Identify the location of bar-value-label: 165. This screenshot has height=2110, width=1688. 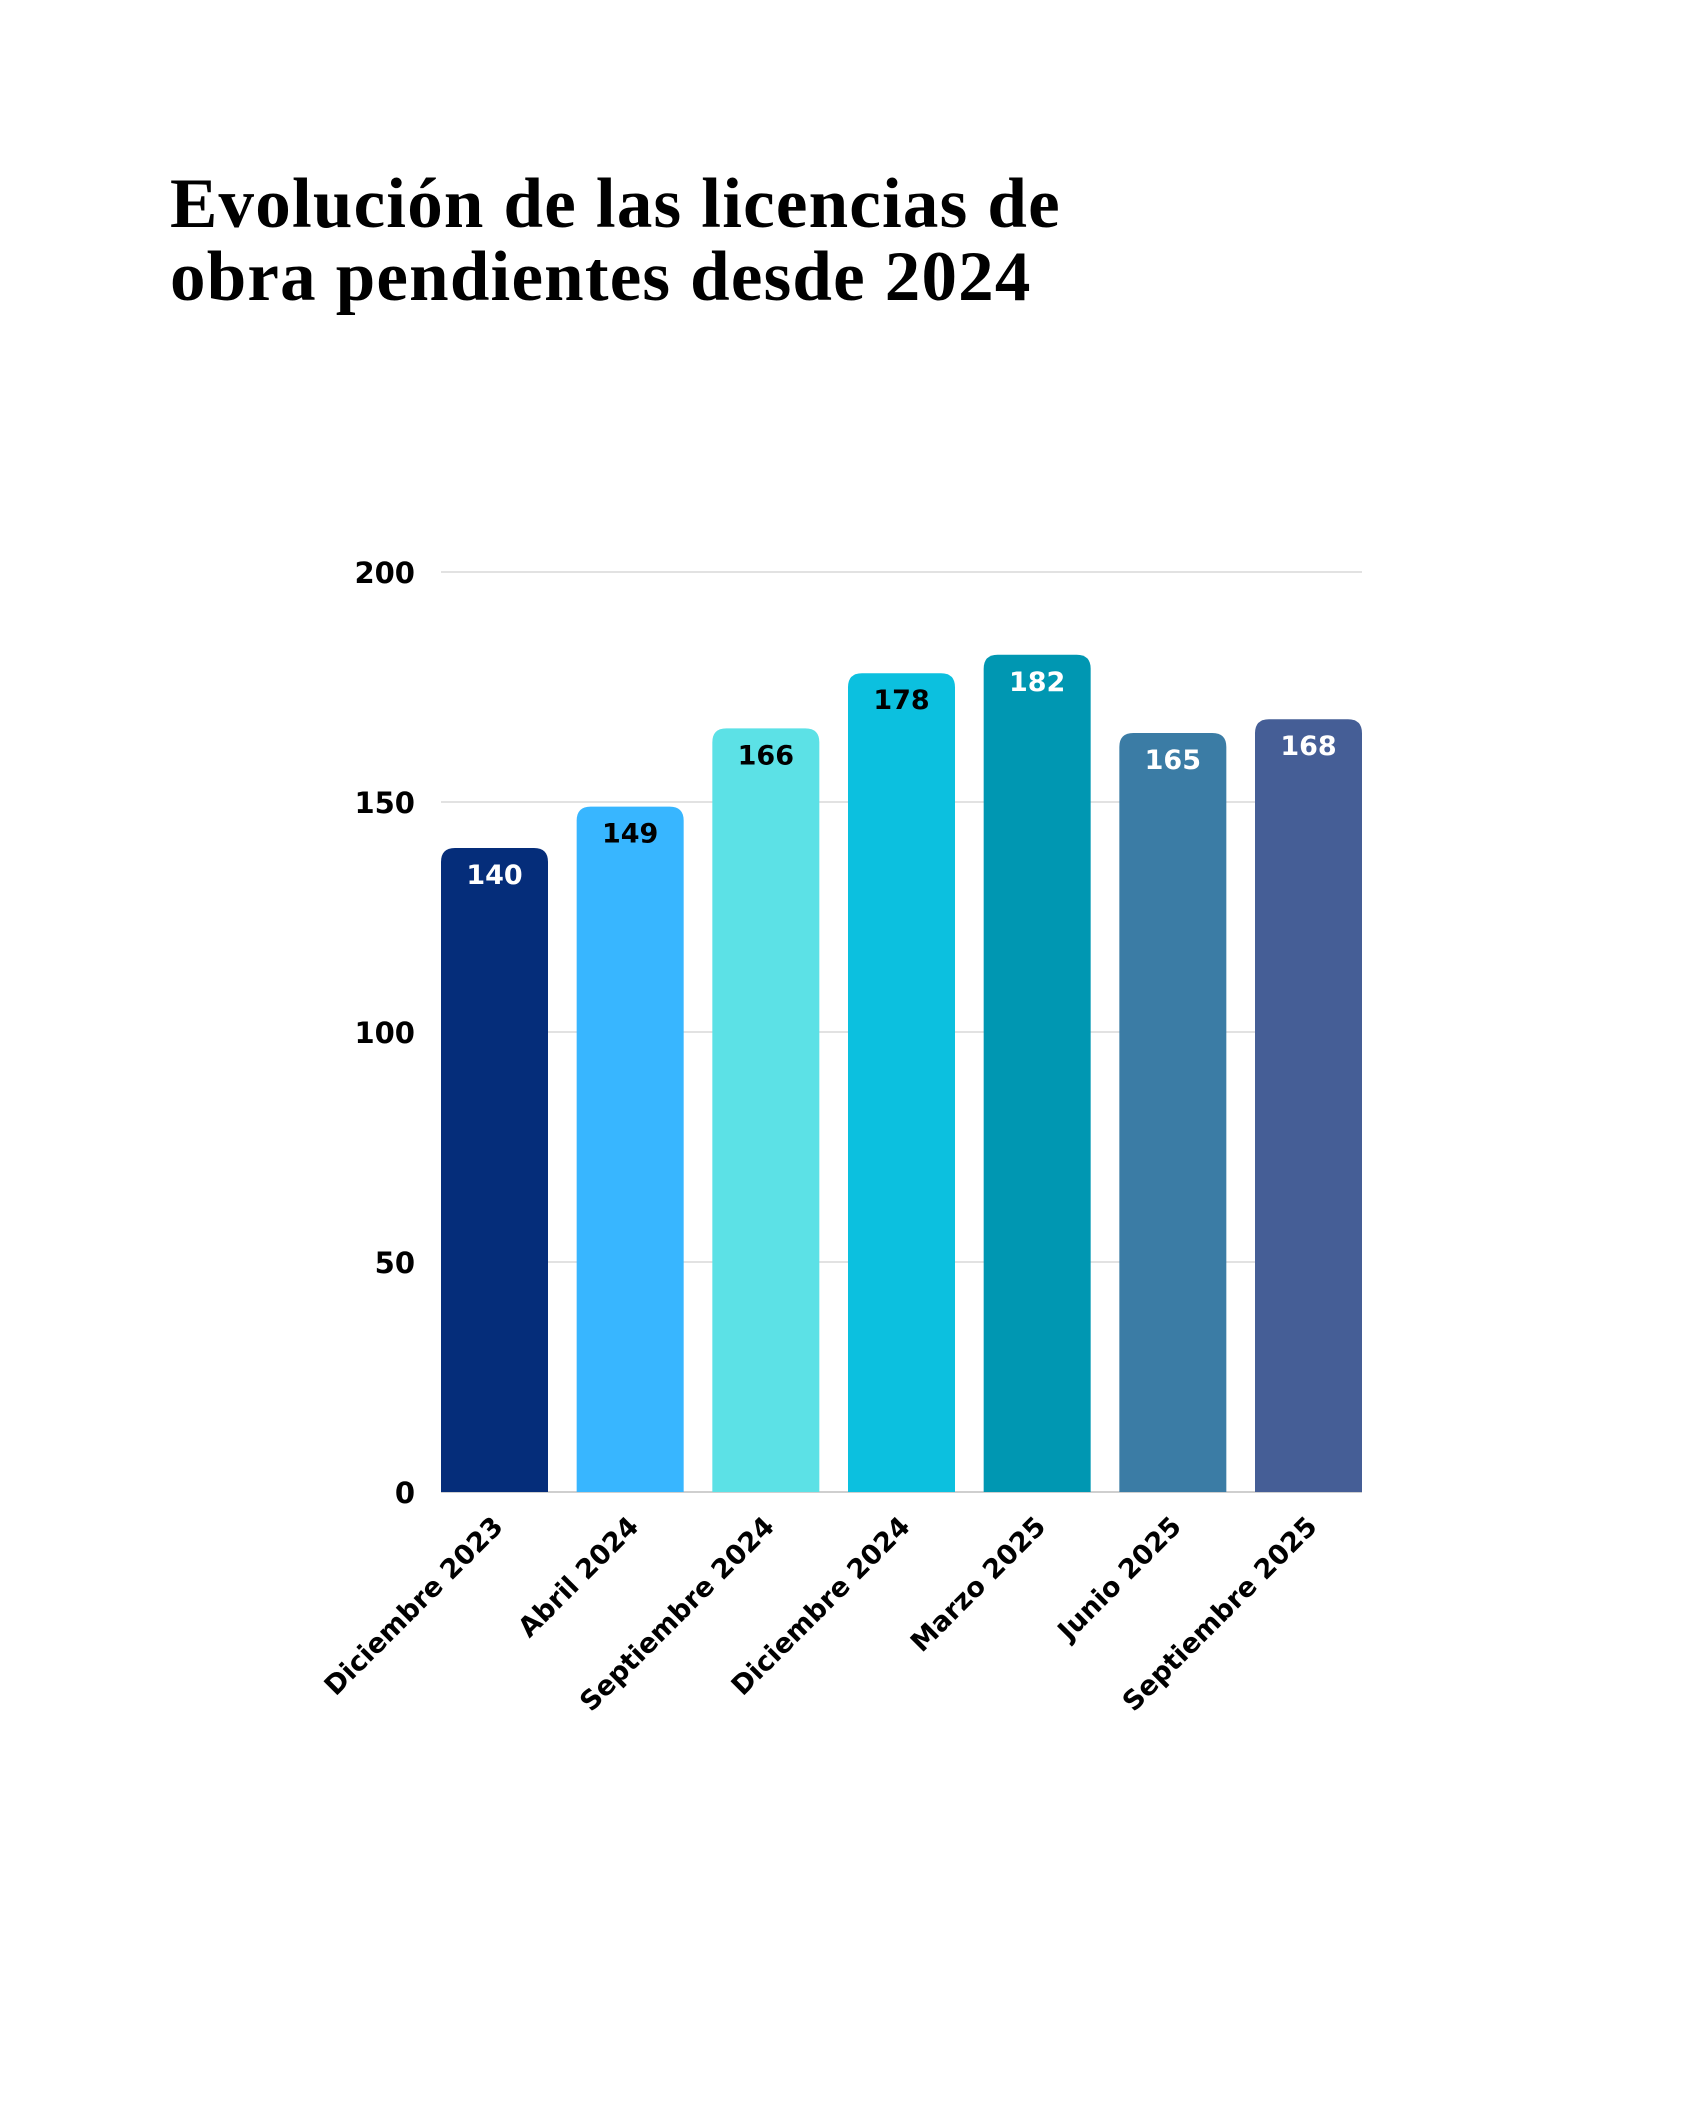
(1173, 760).